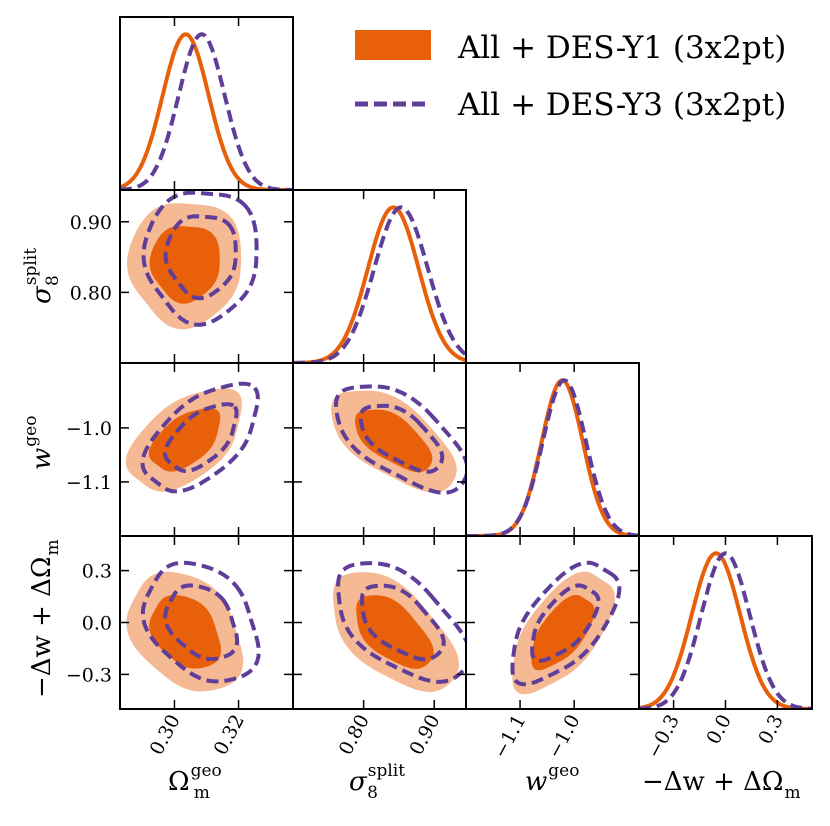 The width and height of the screenshot is (830, 826). I want to click on panel-om-vs-w, so click(192, 437).